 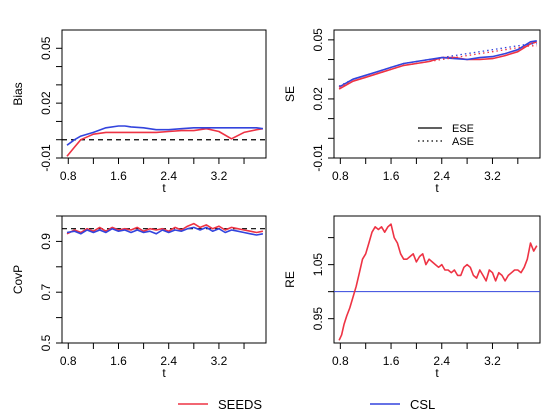 I want to click on legend-label-seeds: SEEDS, so click(x=240, y=404).